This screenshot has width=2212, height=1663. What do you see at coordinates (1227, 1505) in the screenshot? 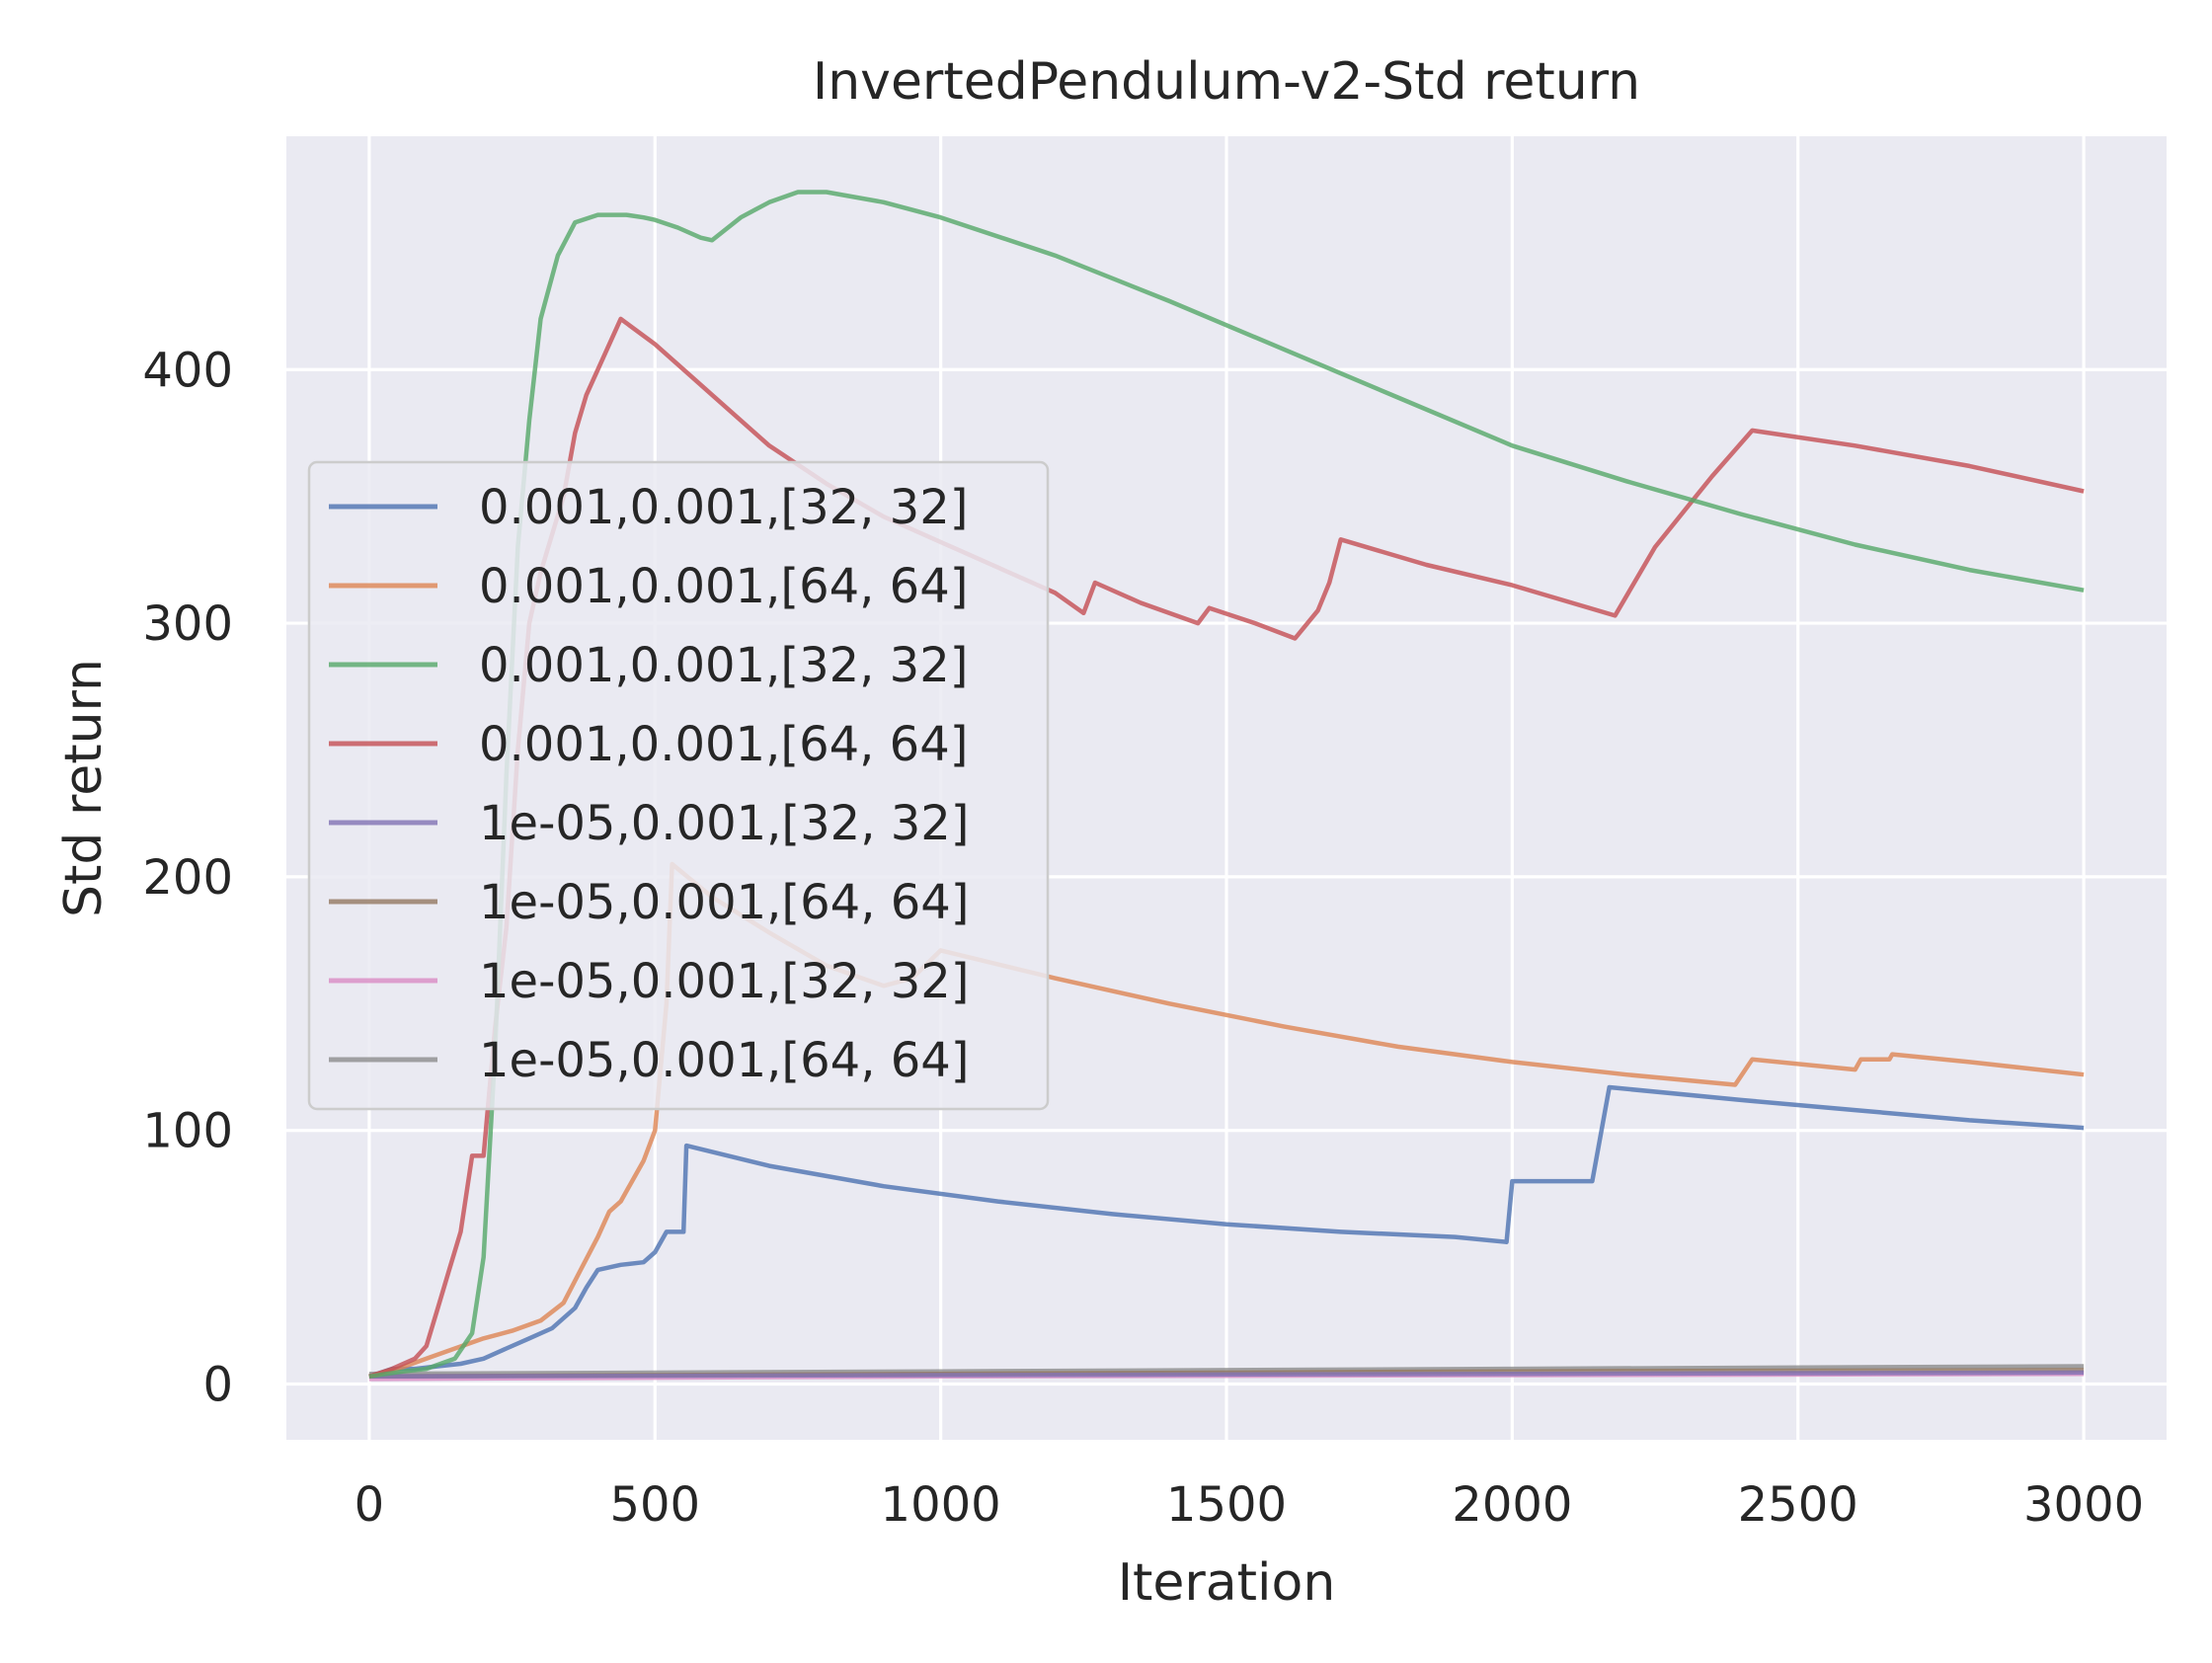
I see `x-tick-label: 1500` at bounding box center [1227, 1505].